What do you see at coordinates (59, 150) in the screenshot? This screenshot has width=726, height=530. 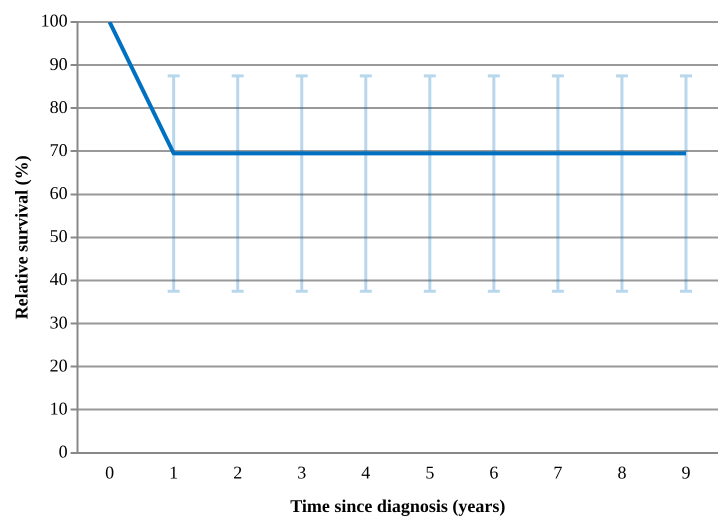 I see `y-tick-label: 70` at bounding box center [59, 150].